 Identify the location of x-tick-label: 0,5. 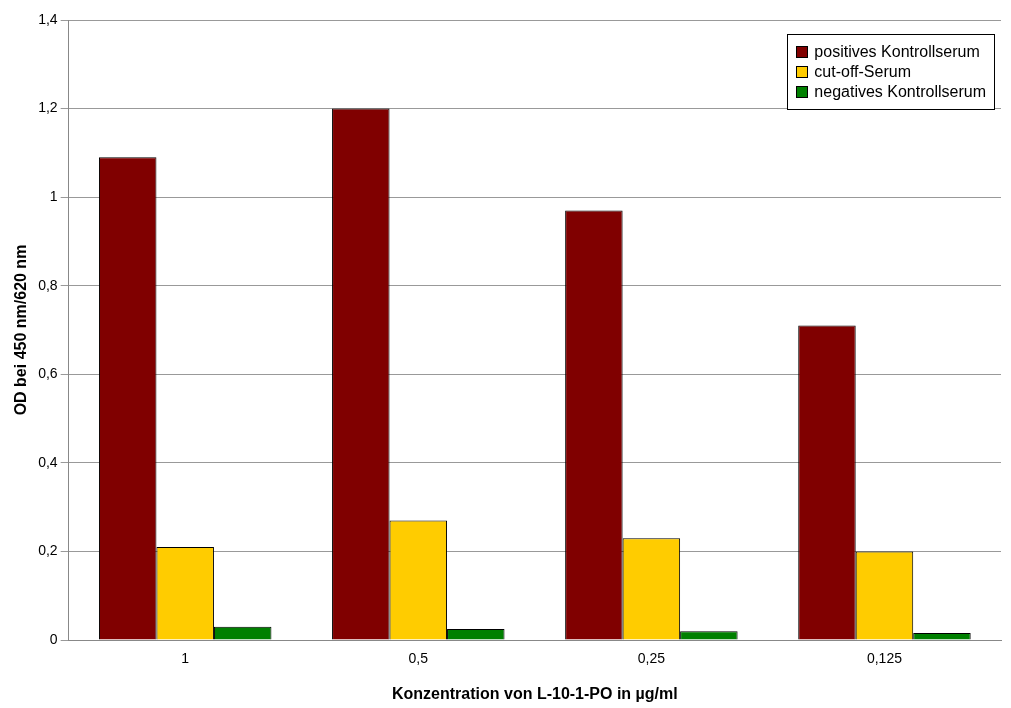
(418, 658).